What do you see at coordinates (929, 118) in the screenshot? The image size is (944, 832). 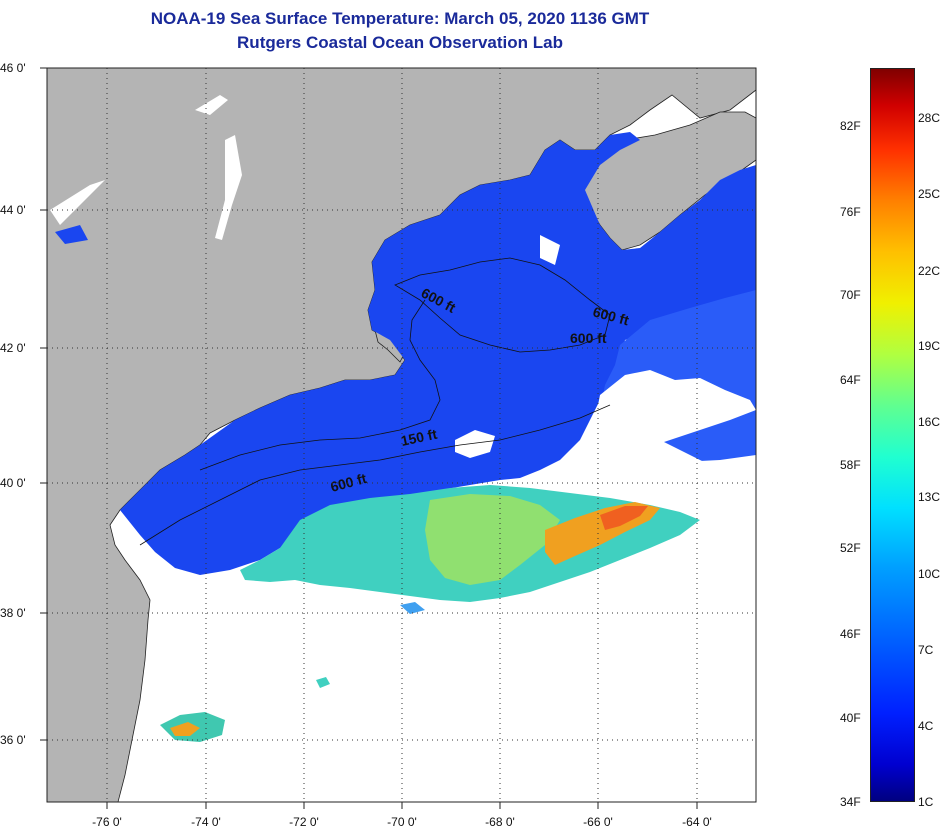 I see `colorbar-c-28: 28C` at bounding box center [929, 118].